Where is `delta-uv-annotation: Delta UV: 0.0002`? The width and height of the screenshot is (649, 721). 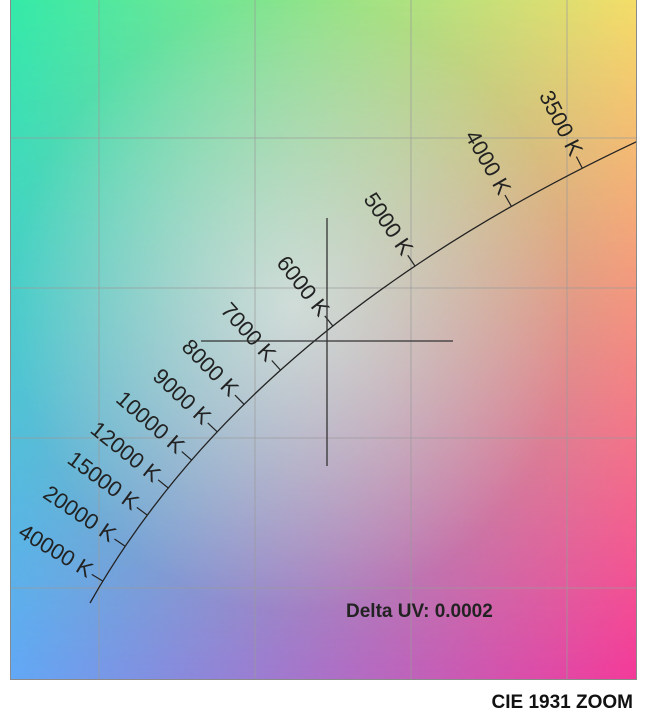
delta-uv-annotation: Delta UV: 0.0002 is located at coordinates (419, 611).